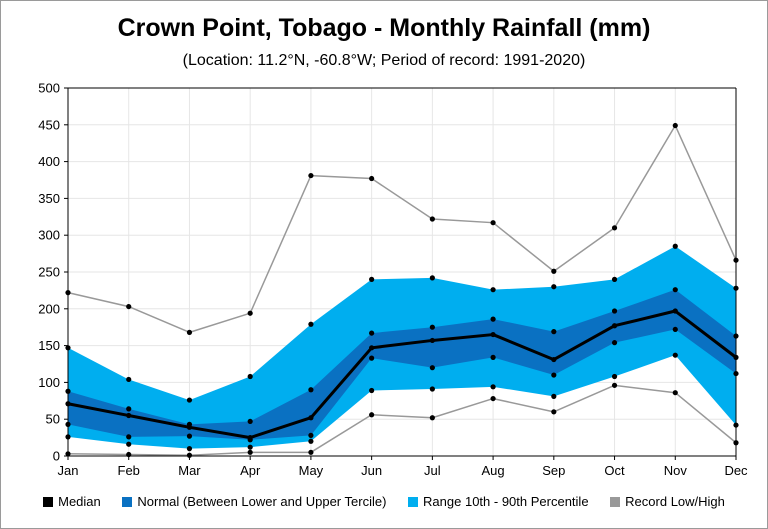  I want to click on y-tick-label: 500, so click(49, 88).